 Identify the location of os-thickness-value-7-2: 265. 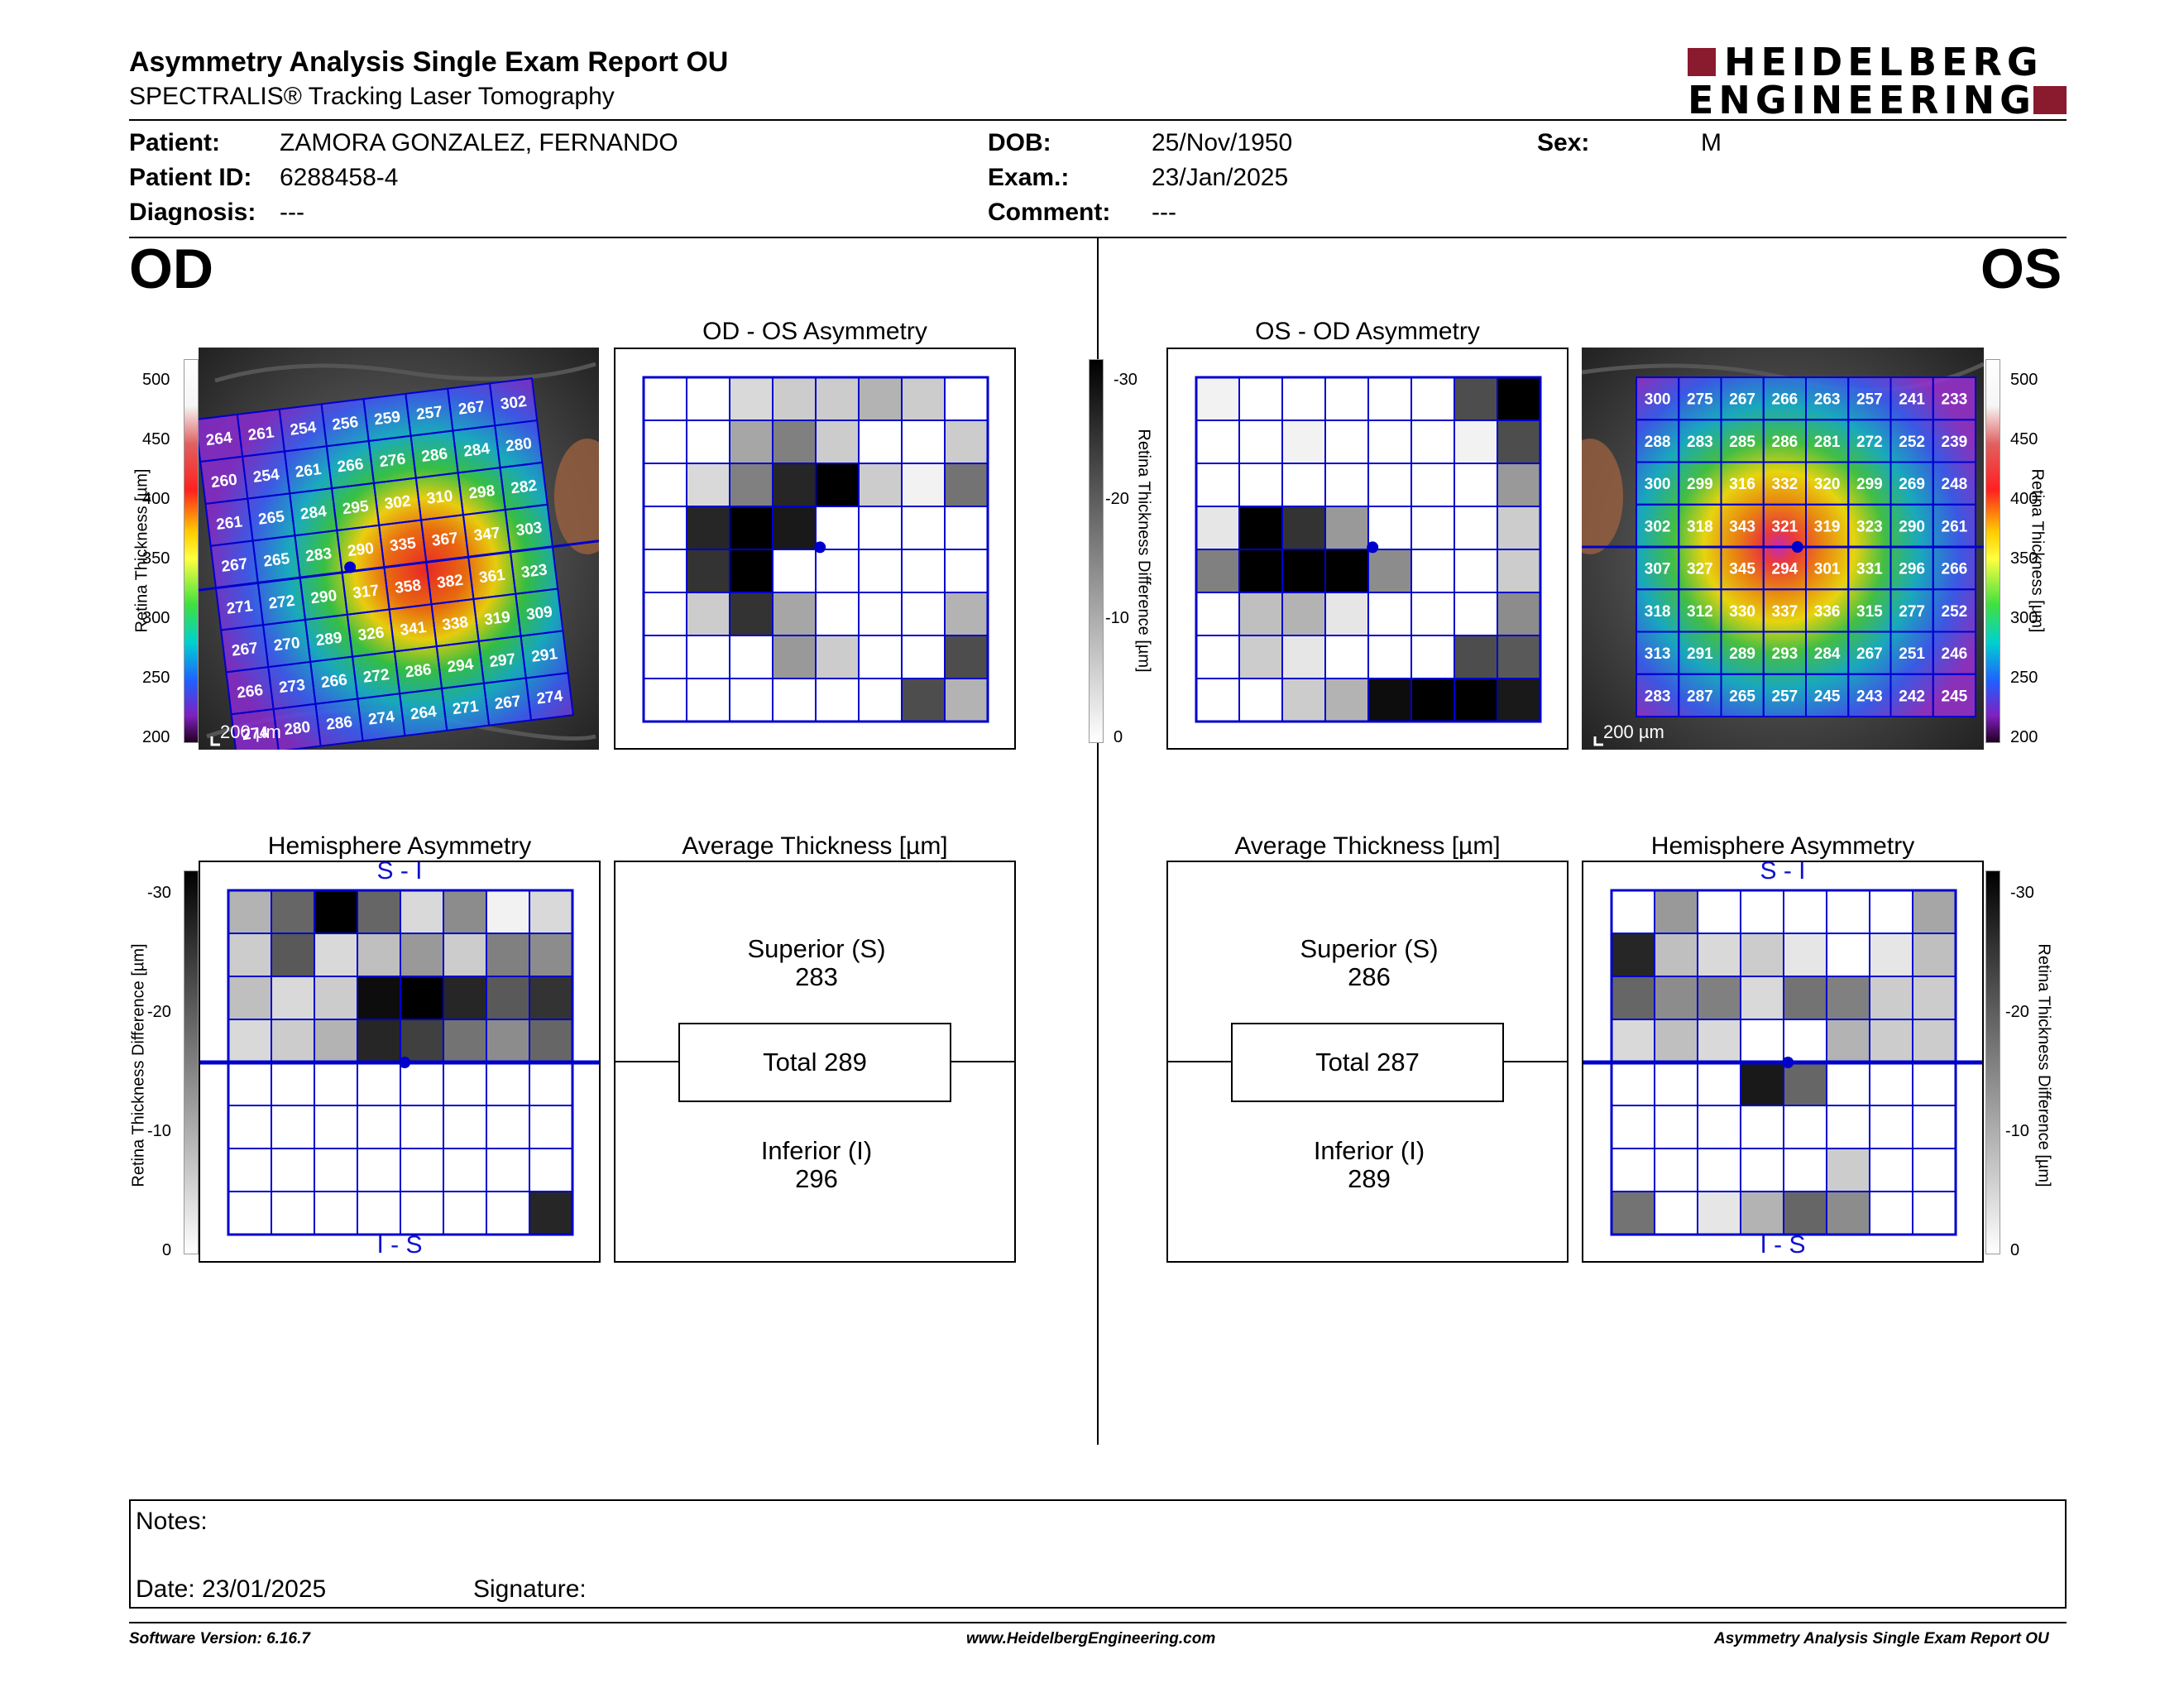
(1742, 696).